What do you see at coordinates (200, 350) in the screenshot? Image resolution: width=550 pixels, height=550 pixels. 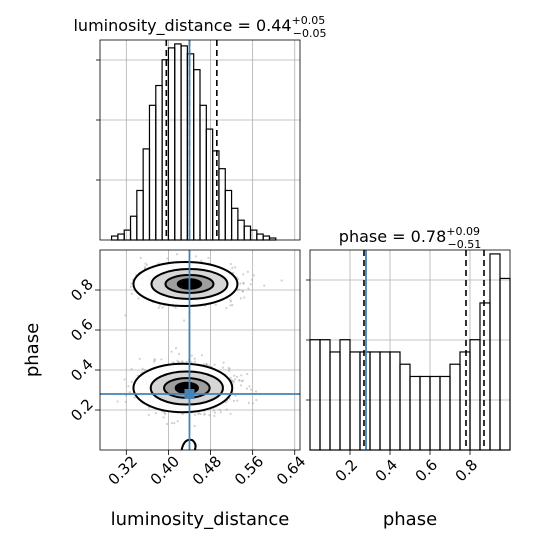 I see `truth-crosshair` at bounding box center [200, 350].